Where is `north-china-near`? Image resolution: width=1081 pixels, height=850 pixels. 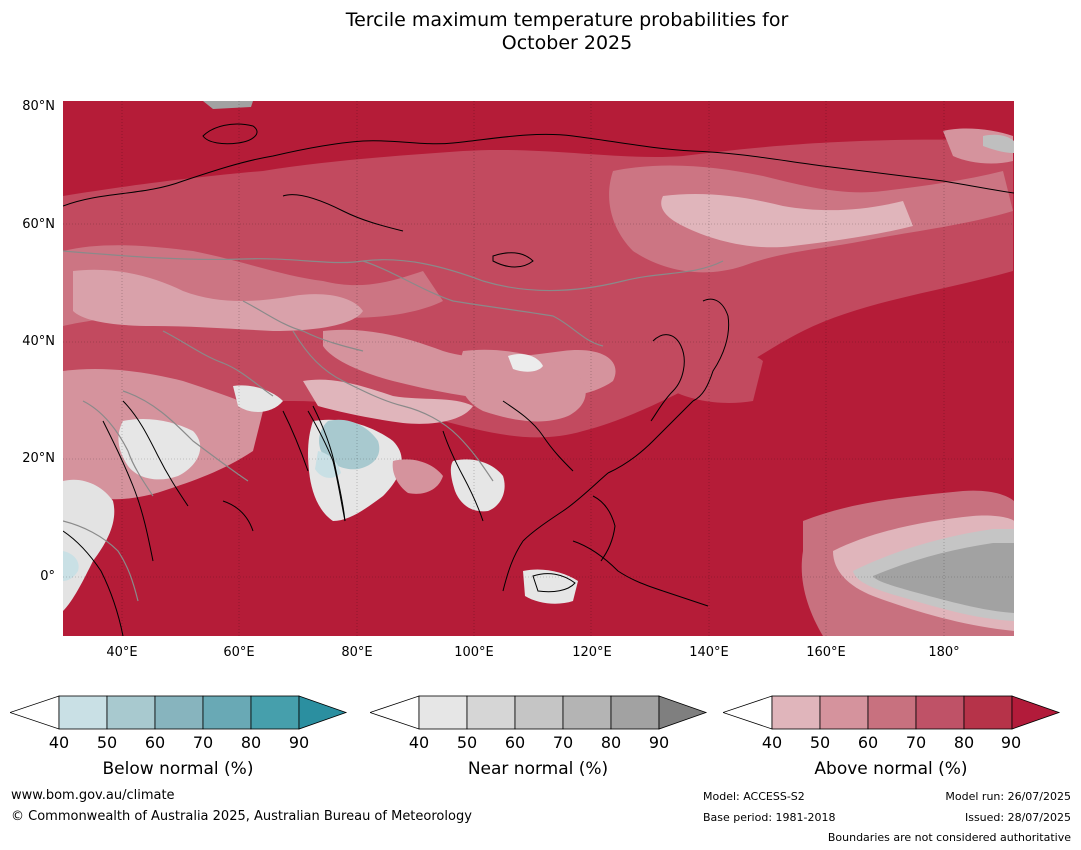 north-china-near is located at coordinates (525, 363).